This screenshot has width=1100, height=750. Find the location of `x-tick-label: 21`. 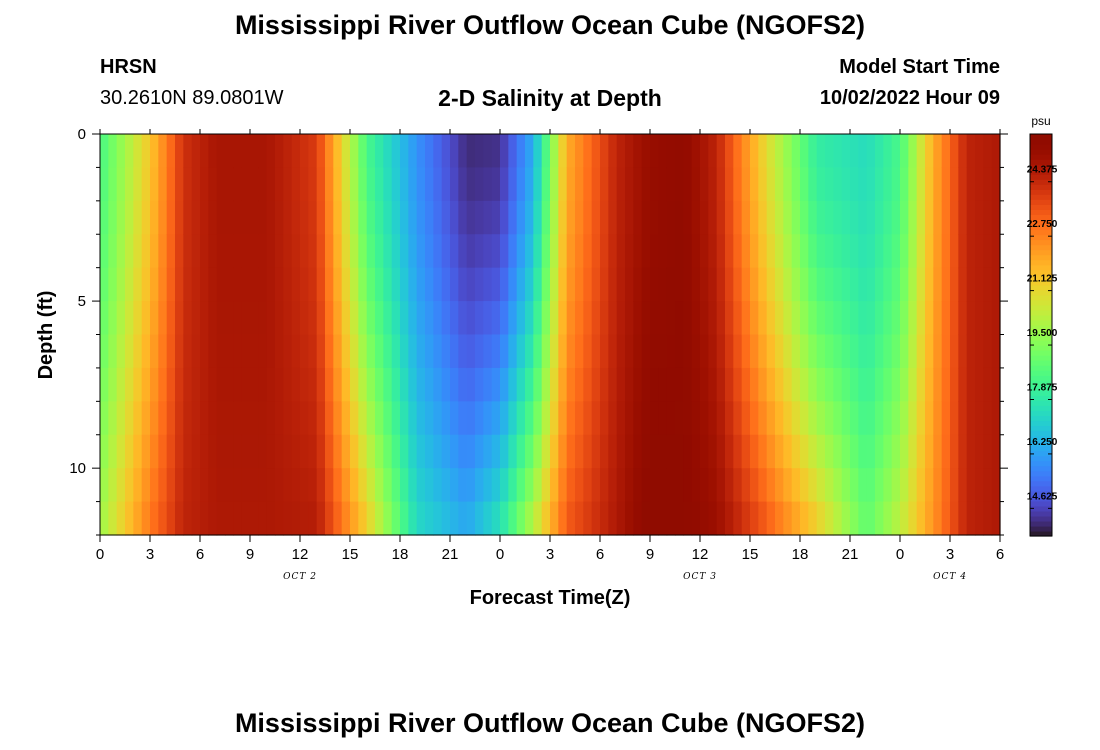

x-tick-label: 21 is located at coordinates (850, 554).